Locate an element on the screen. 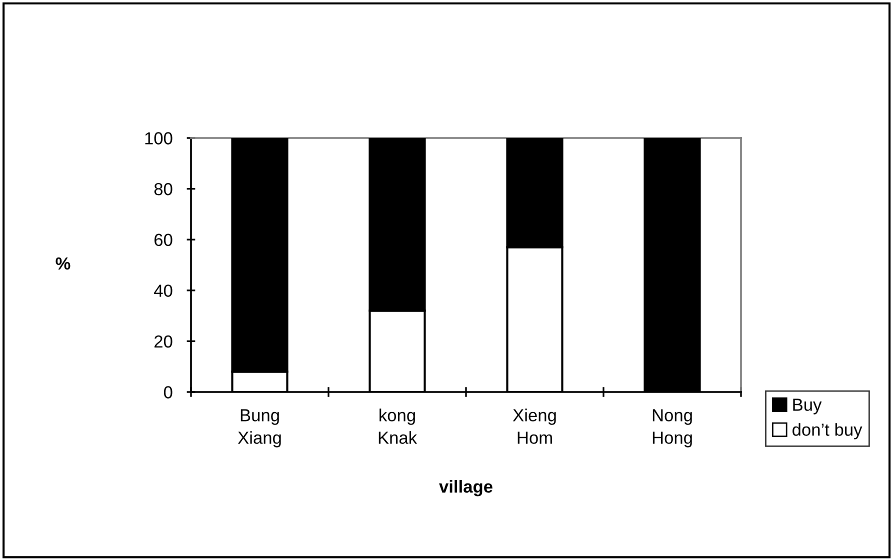 This screenshot has width=894, height=560. x-tick-label: Nong Hong is located at coordinates (672, 428).